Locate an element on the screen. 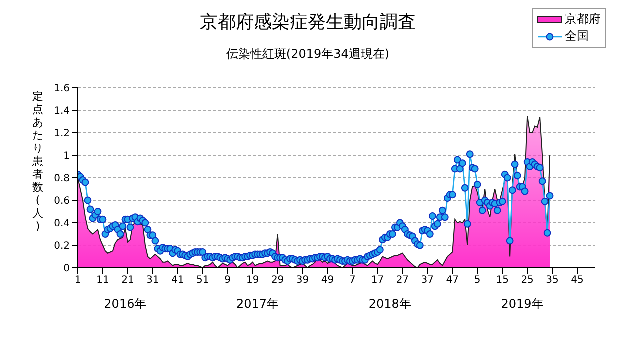 This screenshot has height=347, width=631. x-tick-label: 37 is located at coordinates (427, 280).